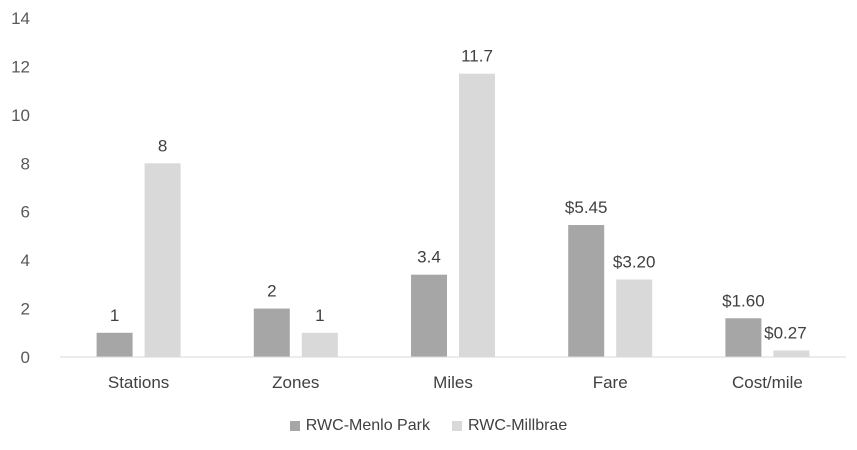 Image resolution: width=857 pixels, height=450 pixels. What do you see at coordinates (453, 382) in the screenshot?
I see `x-category-label: Miles` at bounding box center [453, 382].